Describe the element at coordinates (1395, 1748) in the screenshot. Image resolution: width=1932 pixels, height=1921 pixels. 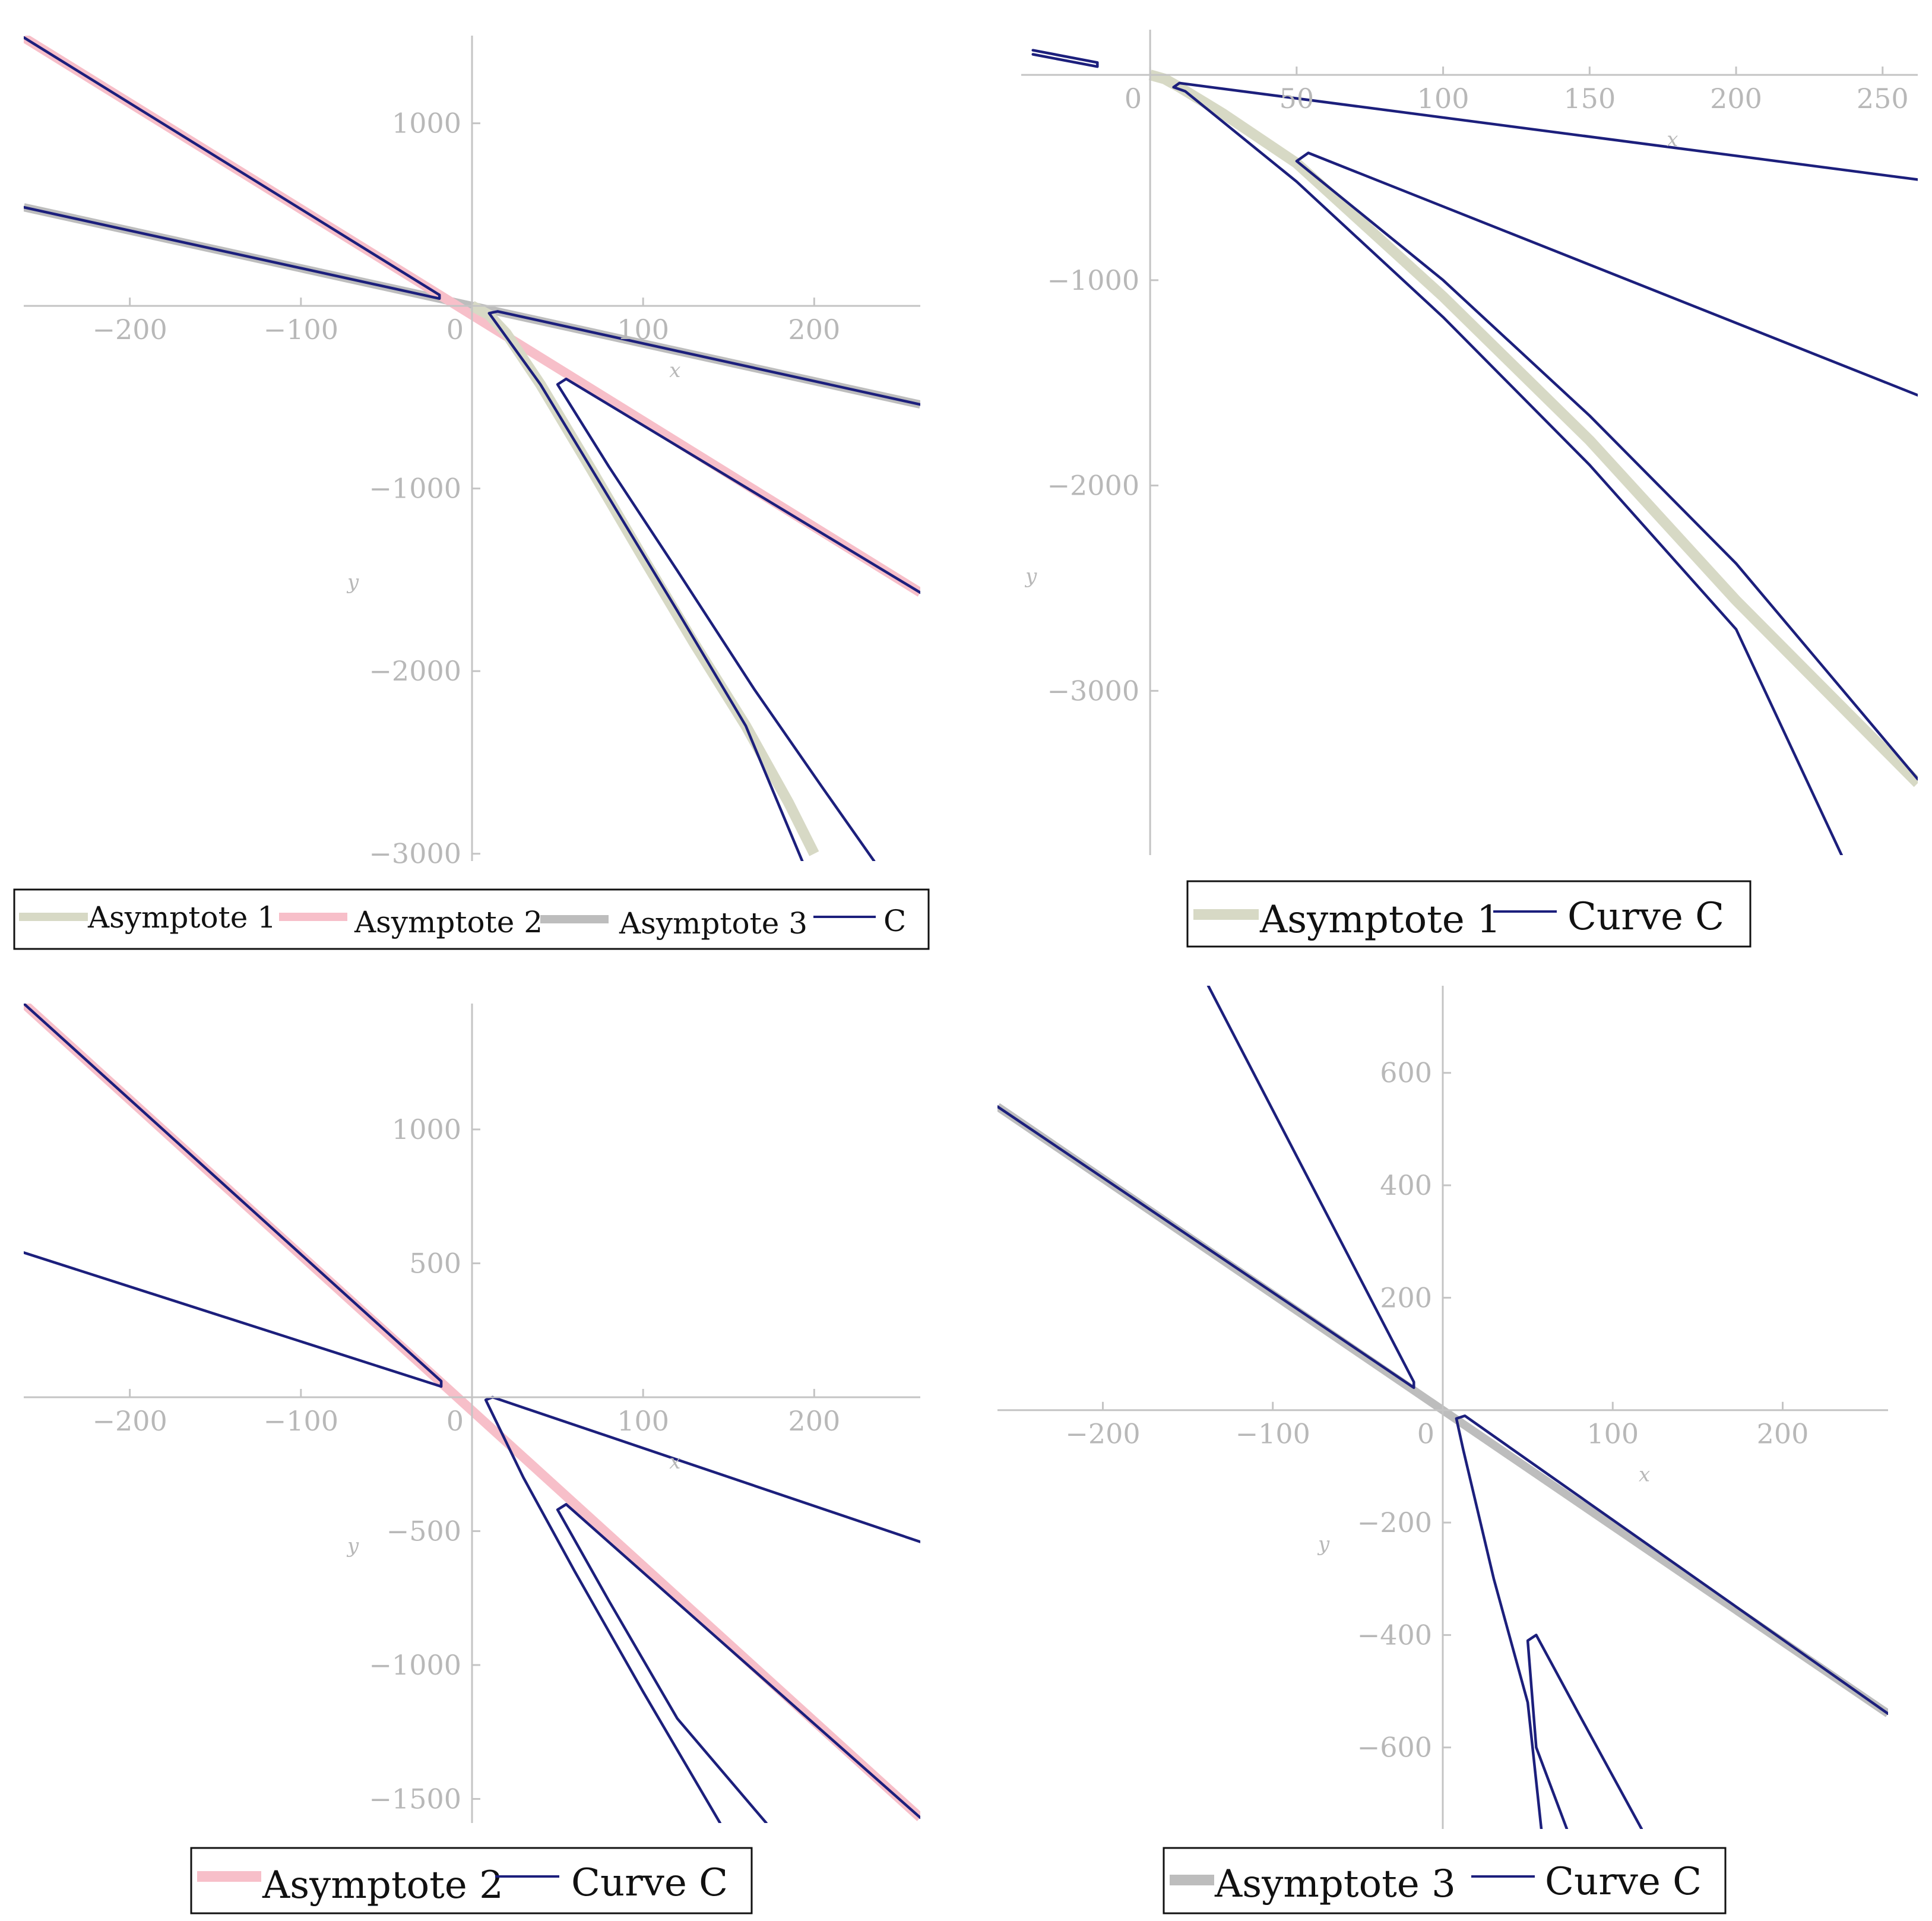
I see `y-tick-label: −600` at that location.